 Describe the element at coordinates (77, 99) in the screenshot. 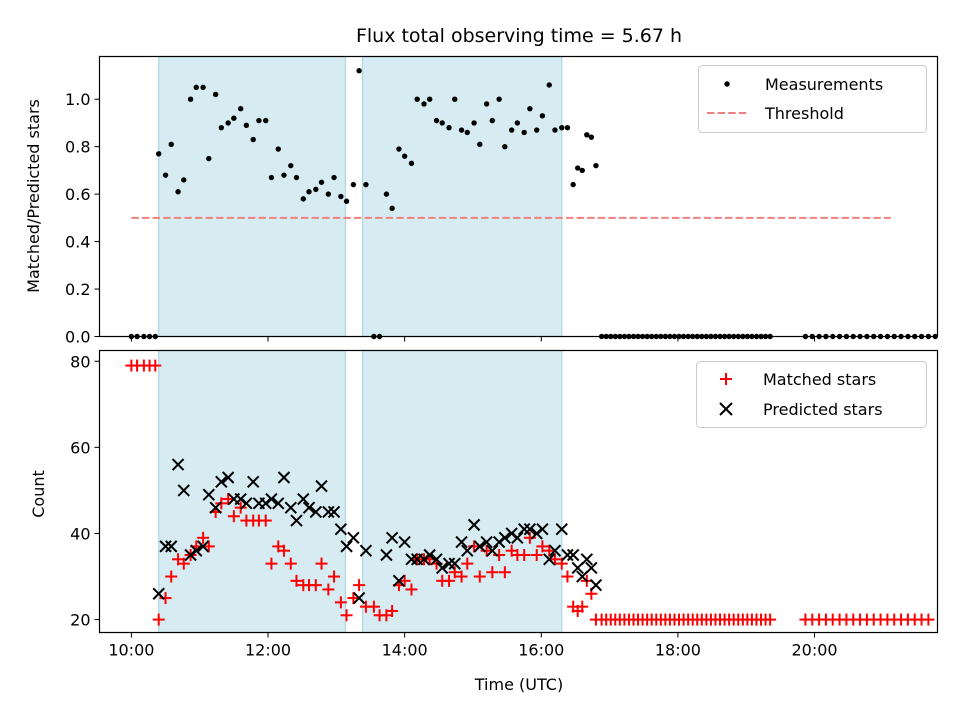

I see `y-tick-label: 1.0` at that location.